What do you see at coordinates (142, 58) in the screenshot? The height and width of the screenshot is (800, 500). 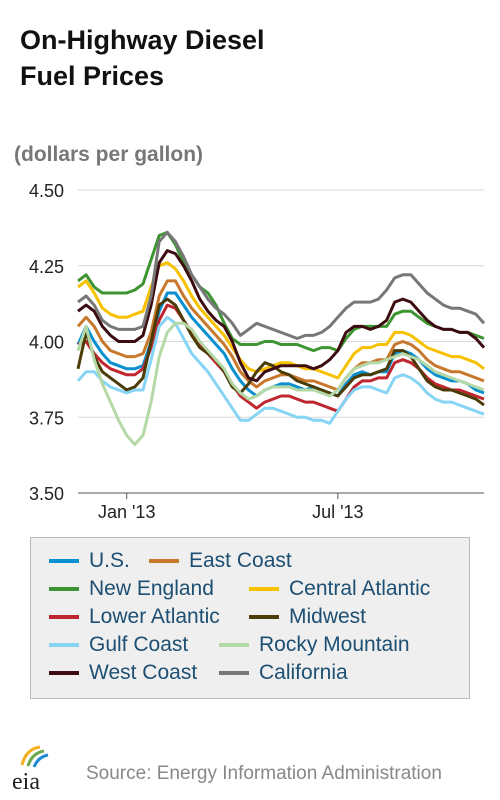 I see `chart-title: On-Highway Diesel Fuel Prices` at bounding box center [142, 58].